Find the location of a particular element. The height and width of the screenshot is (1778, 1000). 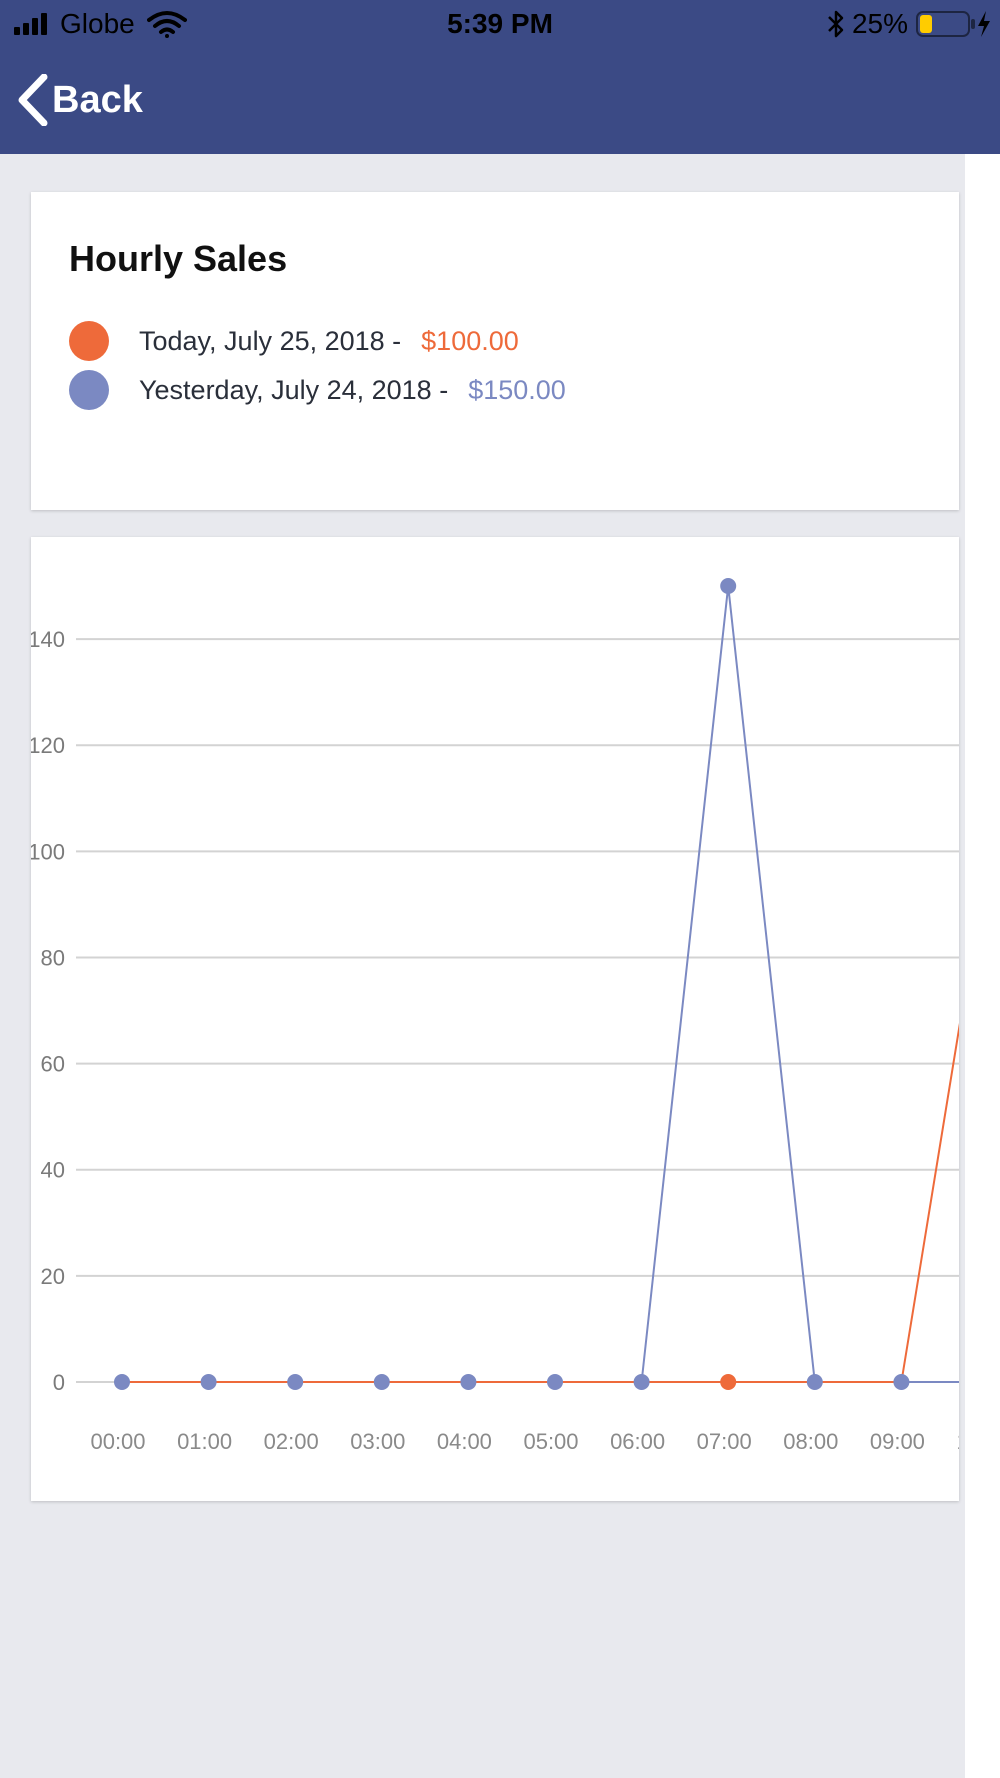

y-tick-label: 0 is located at coordinates (59, 1382).